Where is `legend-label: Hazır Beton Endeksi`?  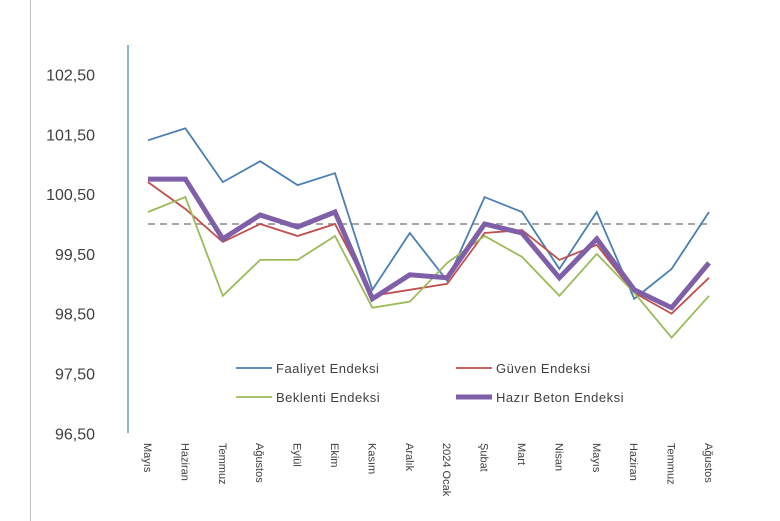 legend-label: Hazır Beton Endeksi is located at coordinates (560, 397).